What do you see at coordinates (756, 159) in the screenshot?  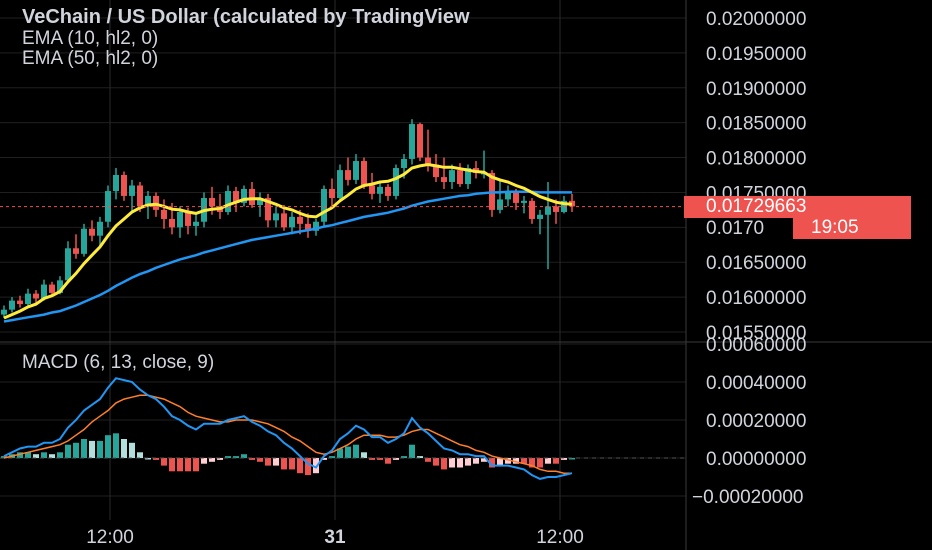 I see `price-tick-label: 0.01800000` at bounding box center [756, 159].